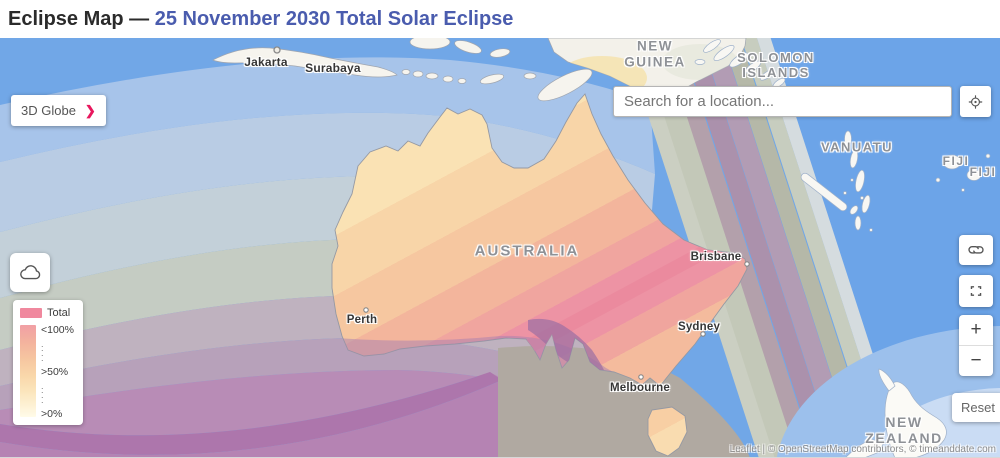  I want to click on legend-total-row: Total, so click(48, 313).